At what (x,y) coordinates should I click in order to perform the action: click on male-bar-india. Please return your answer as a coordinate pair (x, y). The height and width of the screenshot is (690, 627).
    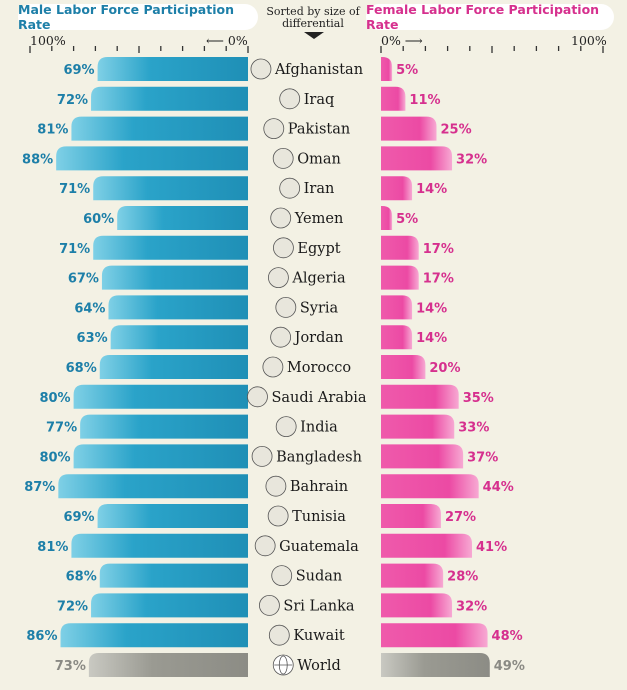
    Looking at the image, I should click on (164, 426).